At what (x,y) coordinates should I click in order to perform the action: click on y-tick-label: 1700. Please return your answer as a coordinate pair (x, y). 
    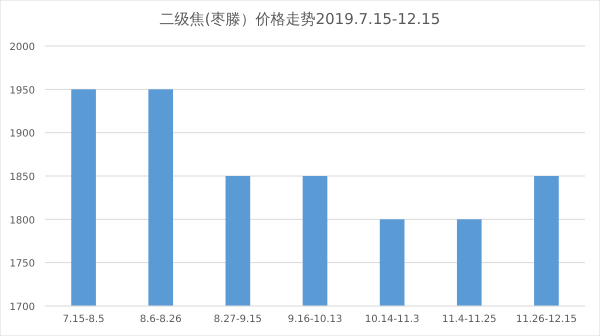
    Looking at the image, I should click on (22, 307).